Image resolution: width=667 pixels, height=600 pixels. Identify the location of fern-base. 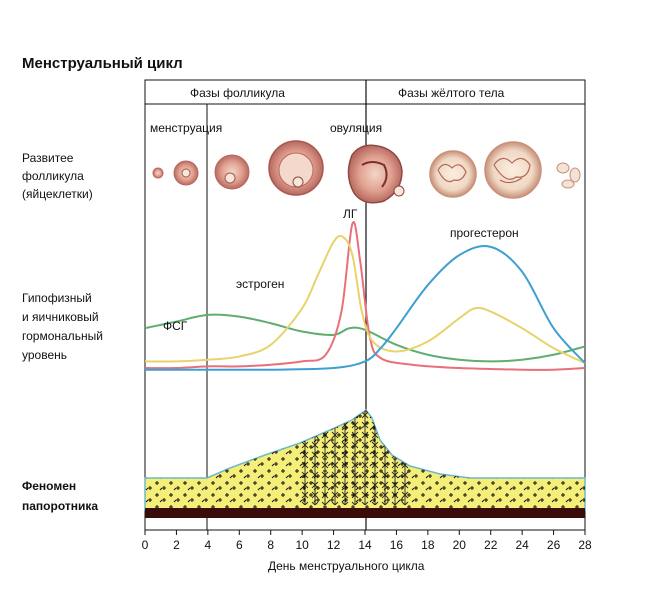
(365, 513).